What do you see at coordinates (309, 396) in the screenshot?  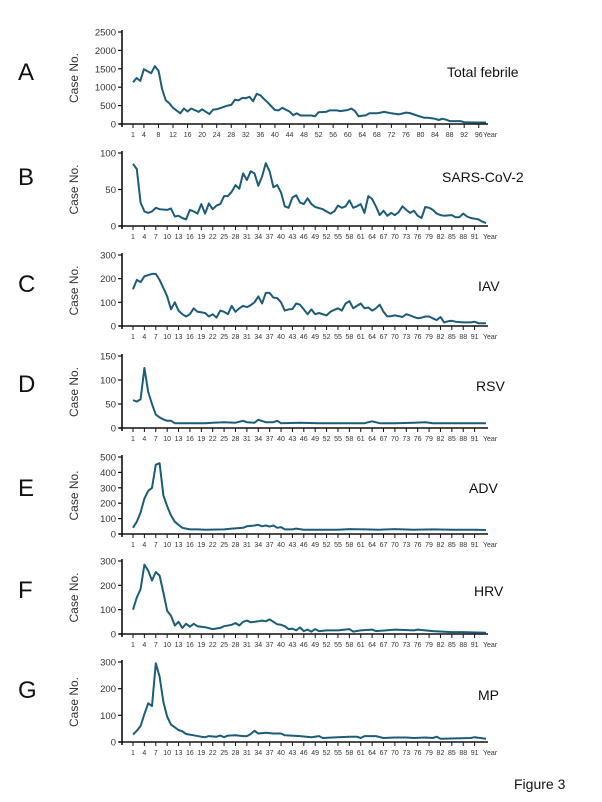 I see `series-line-D` at bounding box center [309, 396].